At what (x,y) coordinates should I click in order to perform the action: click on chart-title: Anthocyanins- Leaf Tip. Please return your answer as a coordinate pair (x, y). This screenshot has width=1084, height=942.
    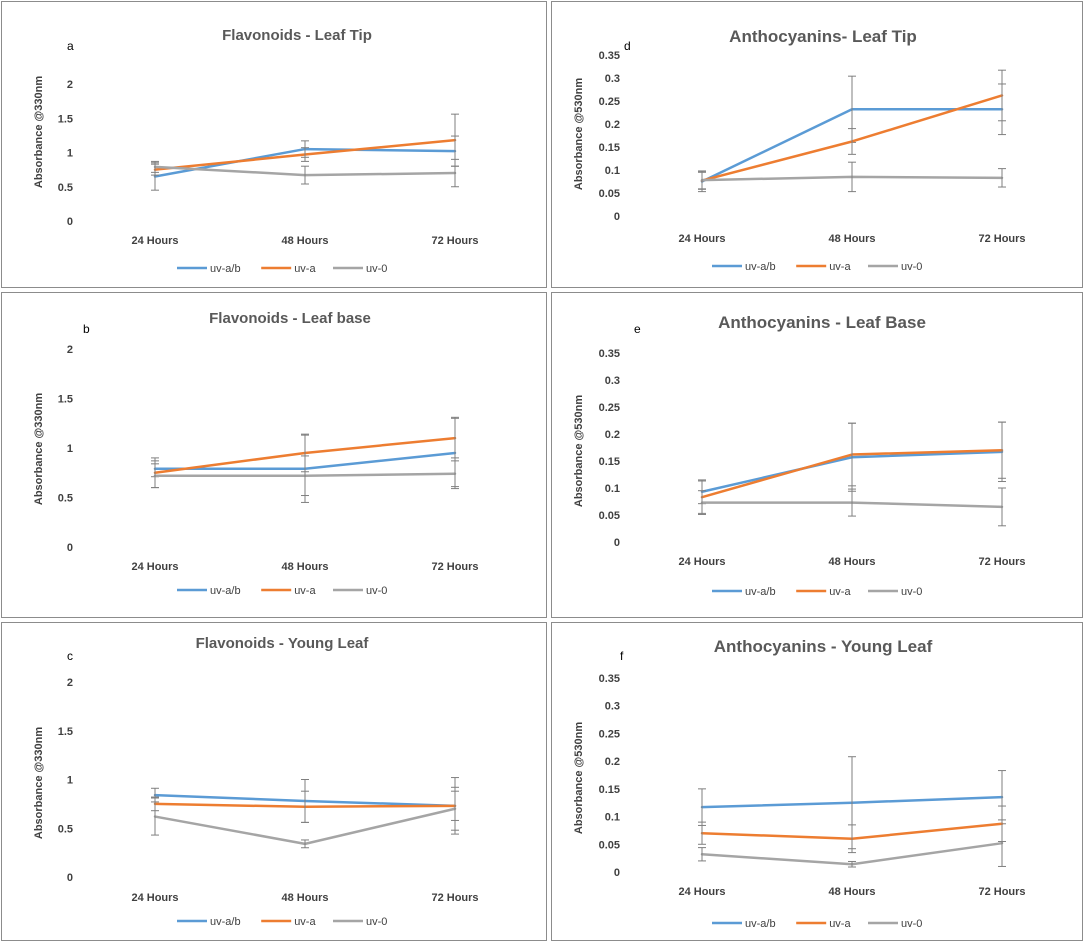
    Looking at the image, I should click on (823, 36).